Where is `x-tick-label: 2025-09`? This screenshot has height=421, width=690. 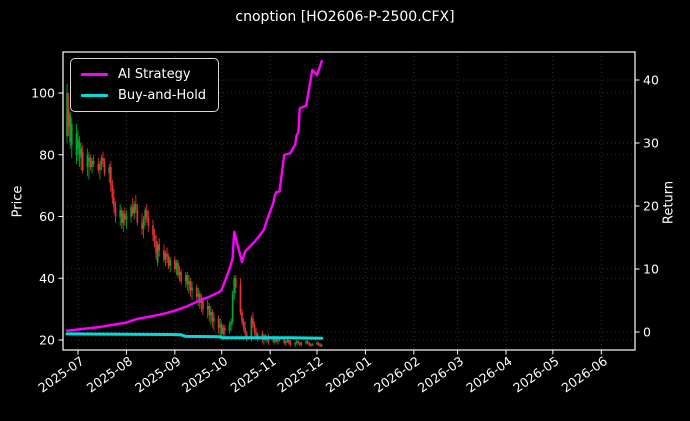 x-tick-label: 2025-09 is located at coordinates (157, 374).